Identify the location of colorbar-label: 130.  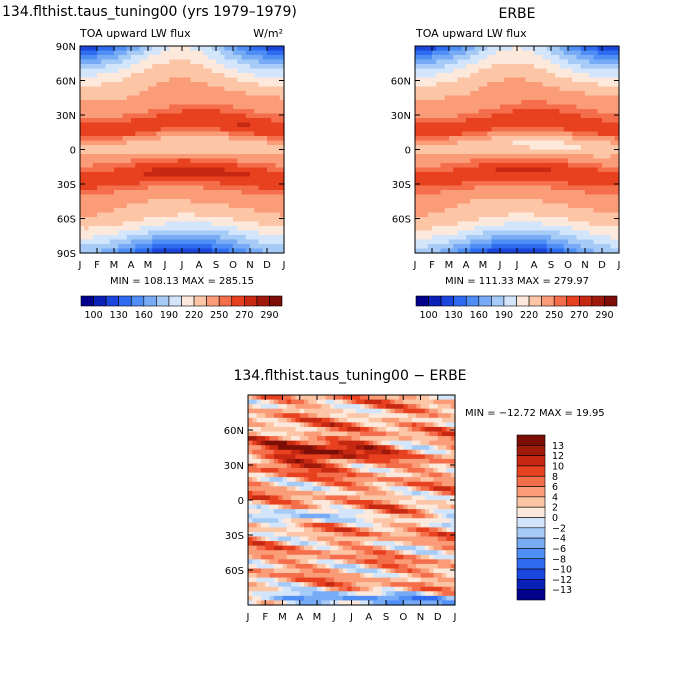
(119, 315).